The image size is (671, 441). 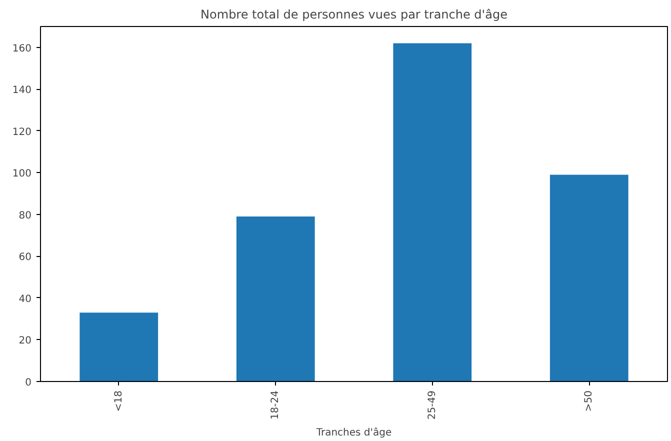 I want to click on y-tick-label: 60, so click(x=25, y=258).